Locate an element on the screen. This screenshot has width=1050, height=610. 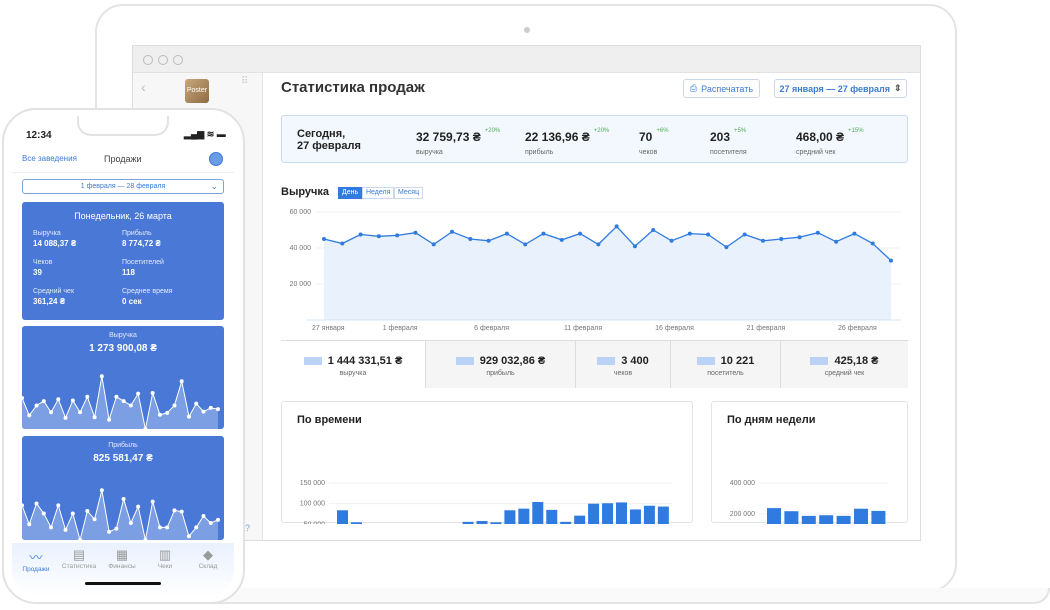
field-value: 361,24 ₴ is located at coordinates (49, 301).